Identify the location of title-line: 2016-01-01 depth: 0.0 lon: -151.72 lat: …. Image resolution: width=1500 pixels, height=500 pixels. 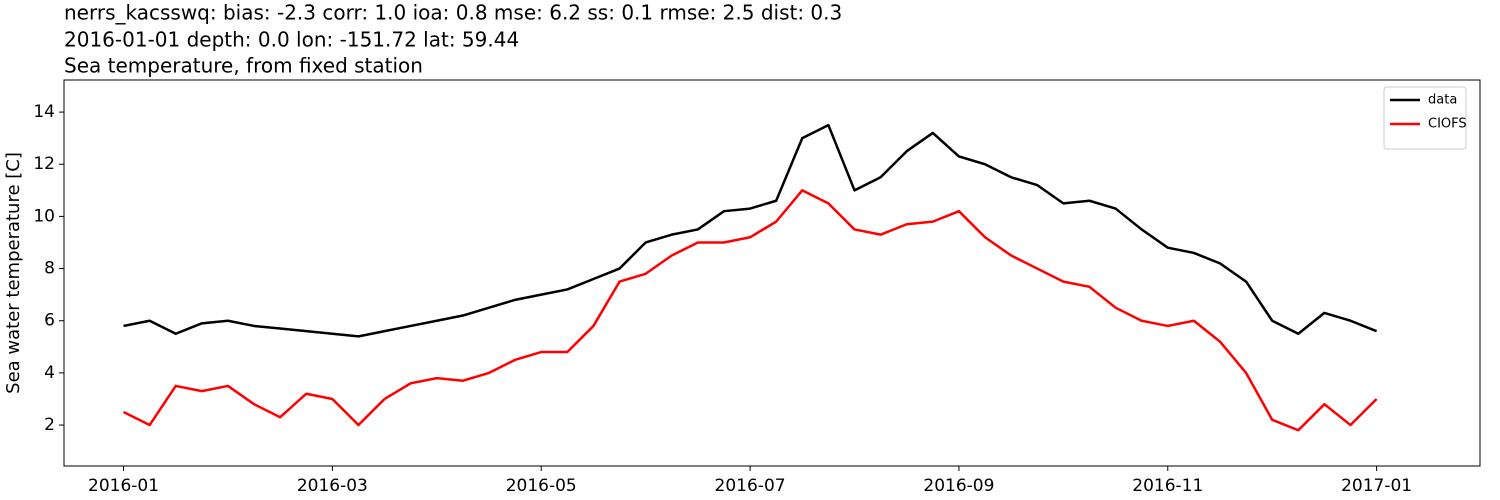
(291, 40).